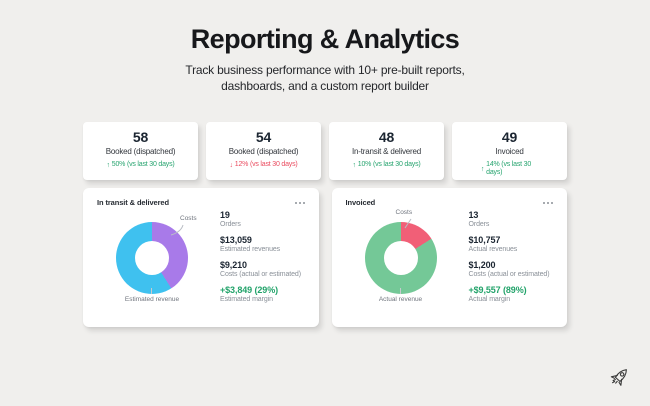 This screenshot has height=406, width=650. I want to click on stat-group-costs: $1,200 Costs (actual or estimated), so click(514, 269).